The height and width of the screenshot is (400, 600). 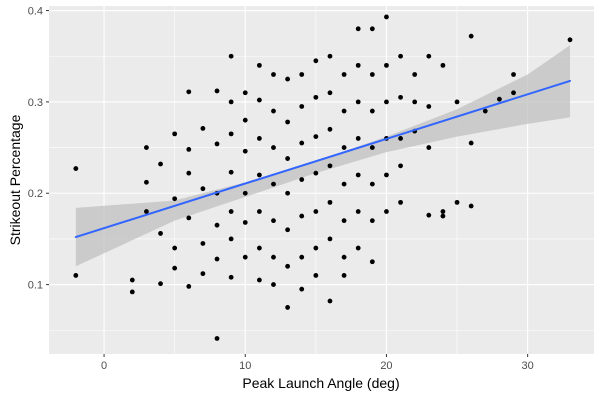 I want to click on x-tick-label: 0, so click(x=104, y=366).